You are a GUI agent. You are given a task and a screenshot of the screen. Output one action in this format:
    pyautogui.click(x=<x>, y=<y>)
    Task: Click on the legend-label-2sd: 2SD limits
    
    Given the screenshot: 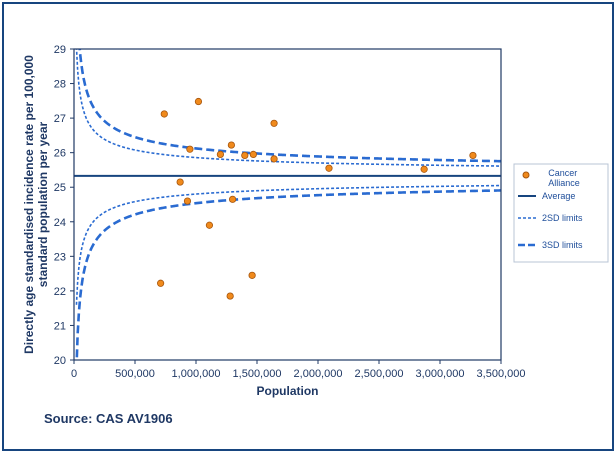 What is the action you would take?
    pyautogui.click(x=562, y=218)
    